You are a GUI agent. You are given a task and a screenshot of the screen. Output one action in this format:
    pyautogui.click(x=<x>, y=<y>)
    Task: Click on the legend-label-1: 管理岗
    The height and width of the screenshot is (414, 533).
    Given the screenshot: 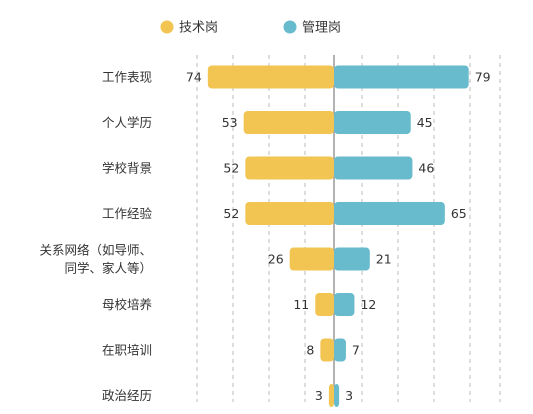 What is the action you would take?
    pyautogui.click(x=321, y=28)
    